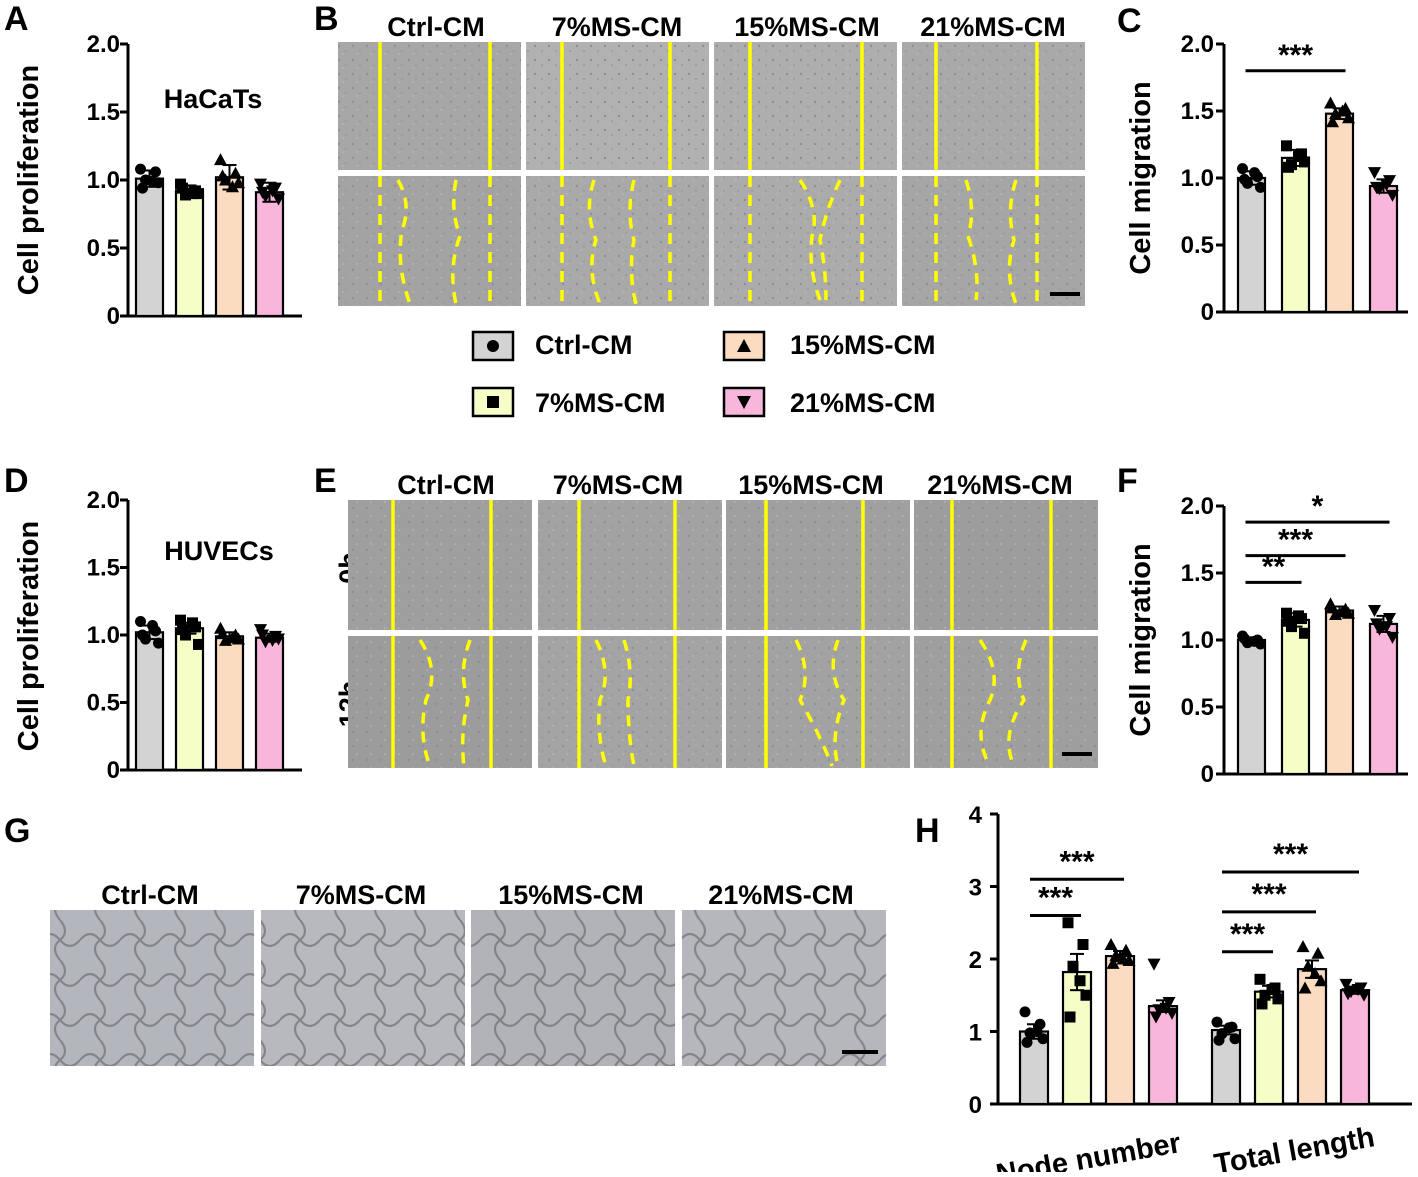 The width and height of the screenshot is (1418, 1177). Describe the element at coordinates (807, 27) in the screenshot. I see `panel-b-col-15: 15%MS-CM` at that location.